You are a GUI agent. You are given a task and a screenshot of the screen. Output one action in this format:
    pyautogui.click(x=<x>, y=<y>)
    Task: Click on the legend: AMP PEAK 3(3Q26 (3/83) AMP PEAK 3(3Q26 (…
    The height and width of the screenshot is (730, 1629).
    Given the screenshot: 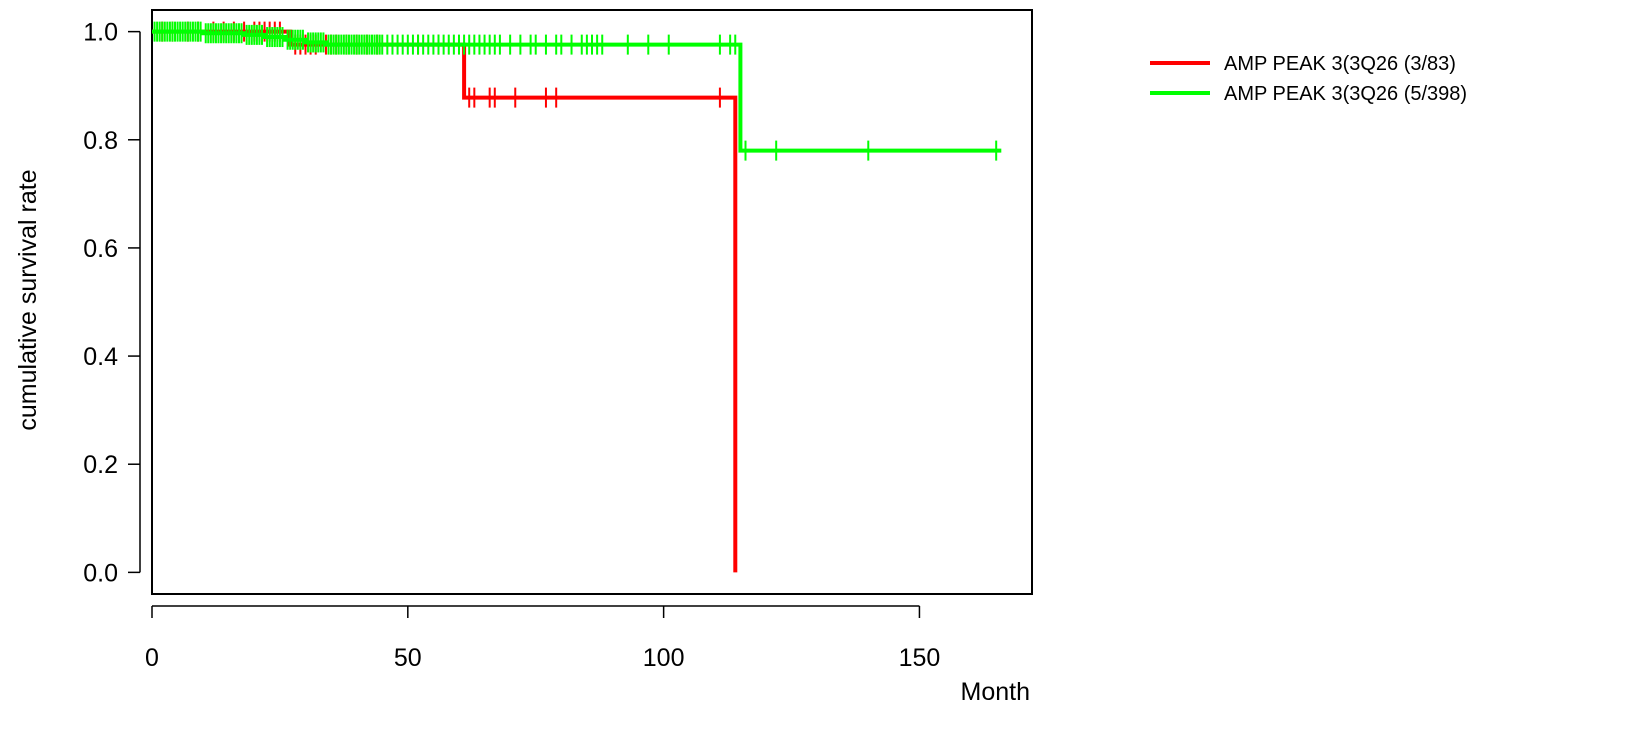 What is the action you would take?
    pyautogui.click(x=1308, y=79)
    